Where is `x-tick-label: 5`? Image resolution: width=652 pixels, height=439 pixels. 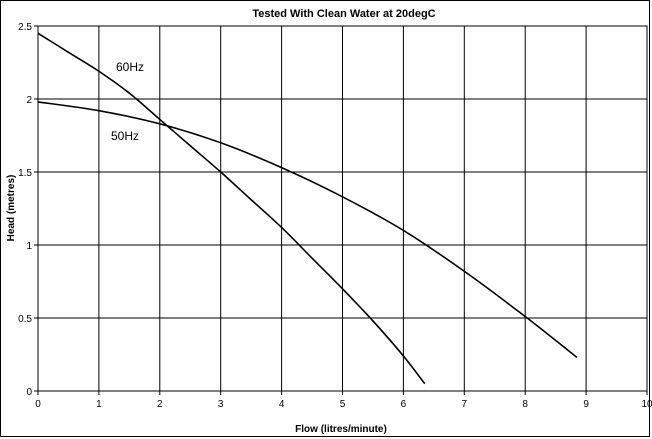
x-tick-label: 5 is located at coordinates (343, 404).